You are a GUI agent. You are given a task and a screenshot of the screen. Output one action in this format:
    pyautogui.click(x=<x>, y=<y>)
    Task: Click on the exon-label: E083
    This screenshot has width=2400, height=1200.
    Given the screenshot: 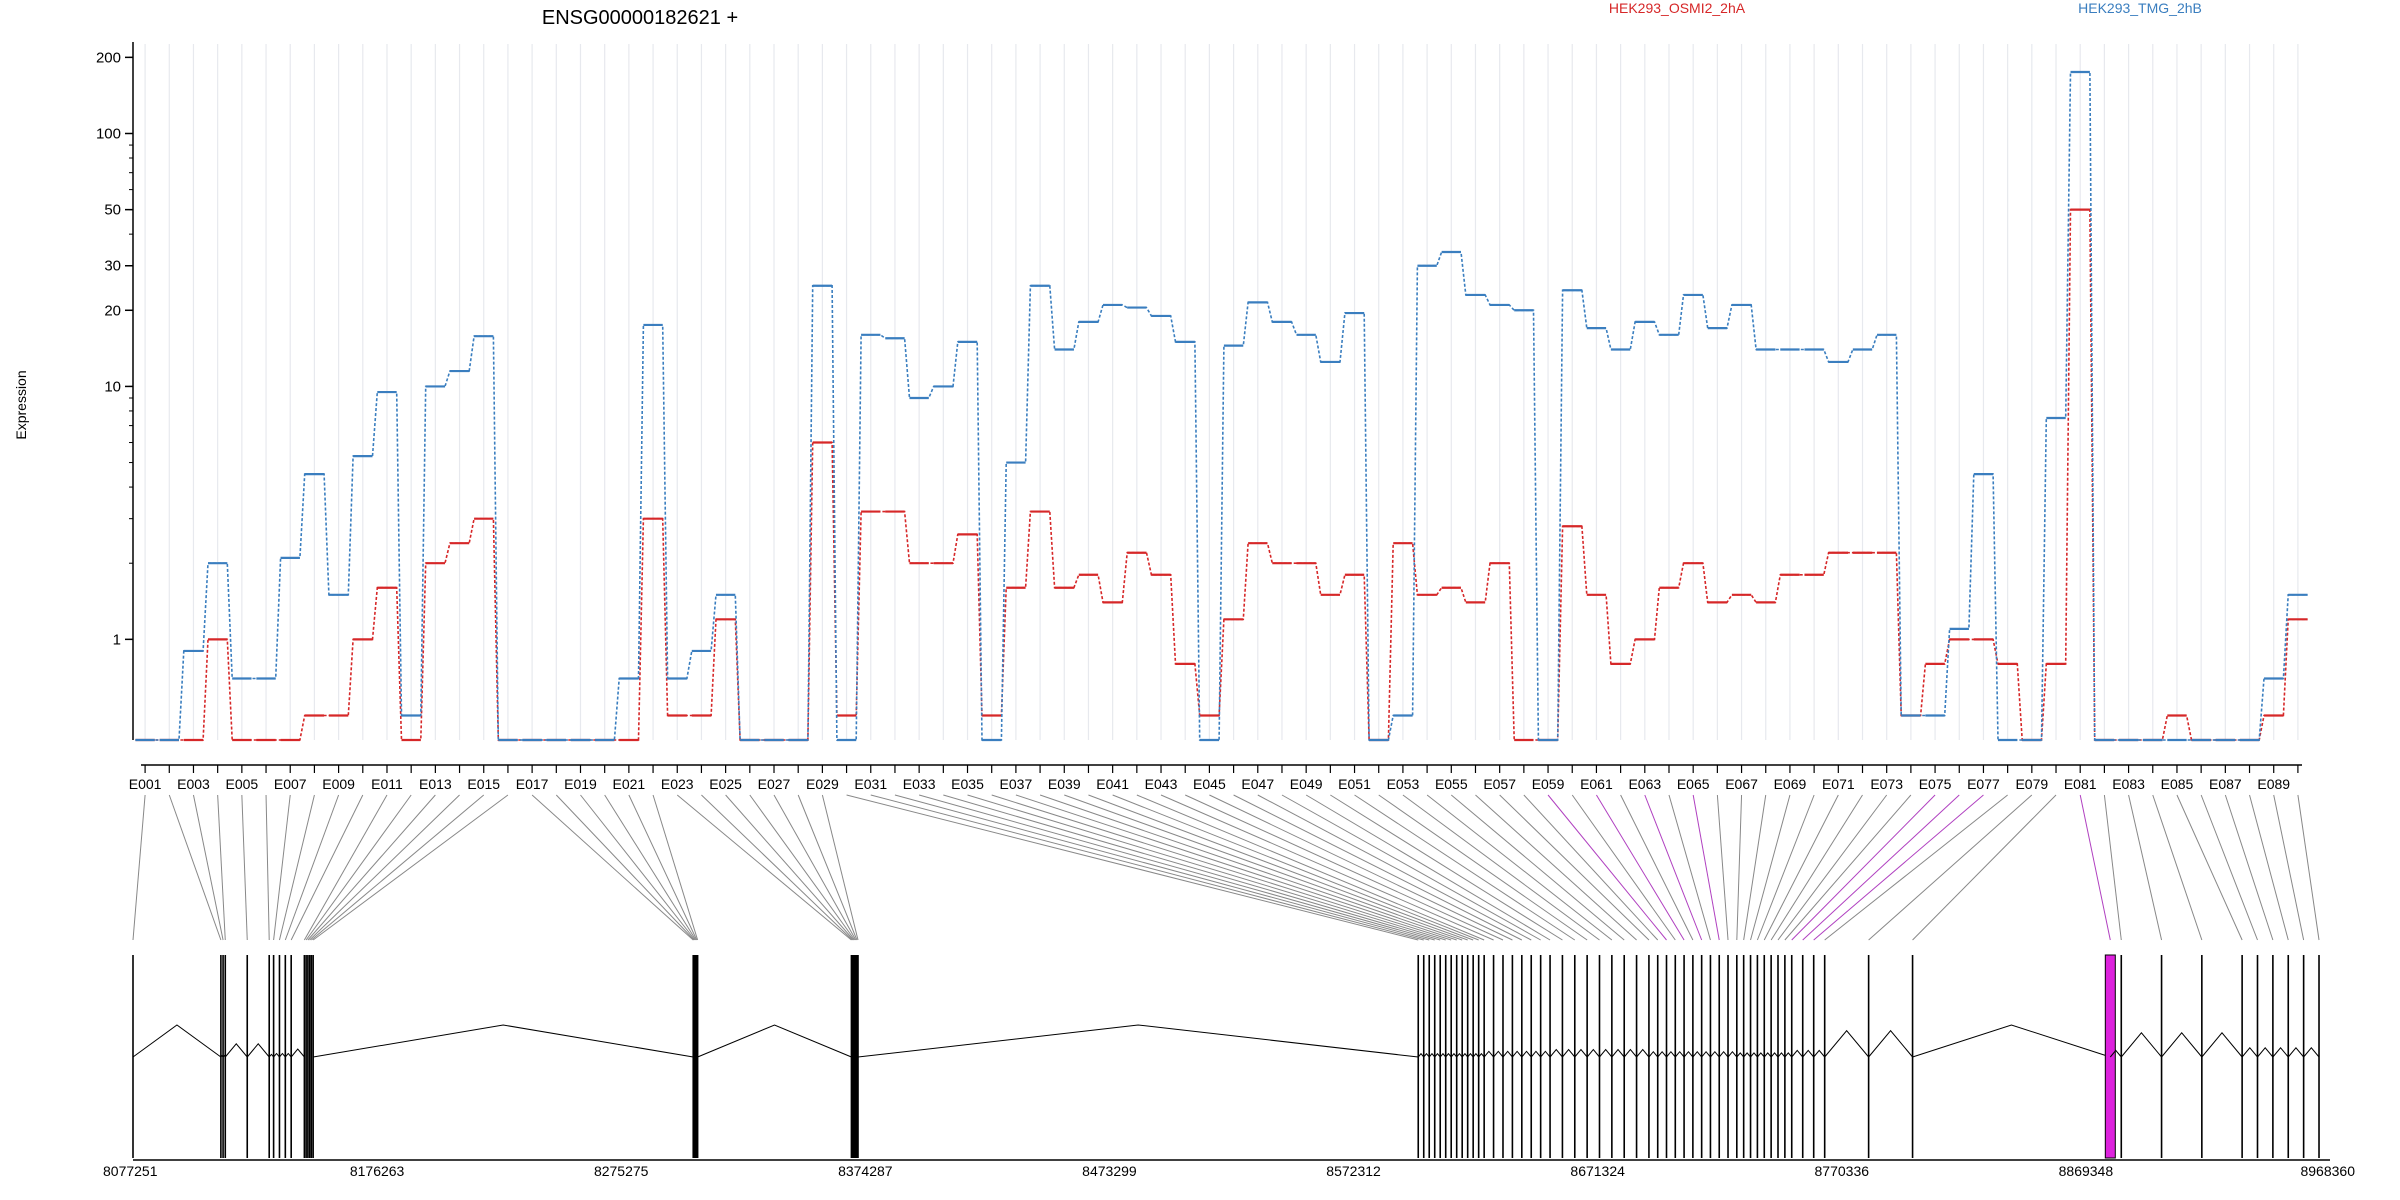 What is the action you would take?
    pyautogui.click(x=2128, y=784)
    